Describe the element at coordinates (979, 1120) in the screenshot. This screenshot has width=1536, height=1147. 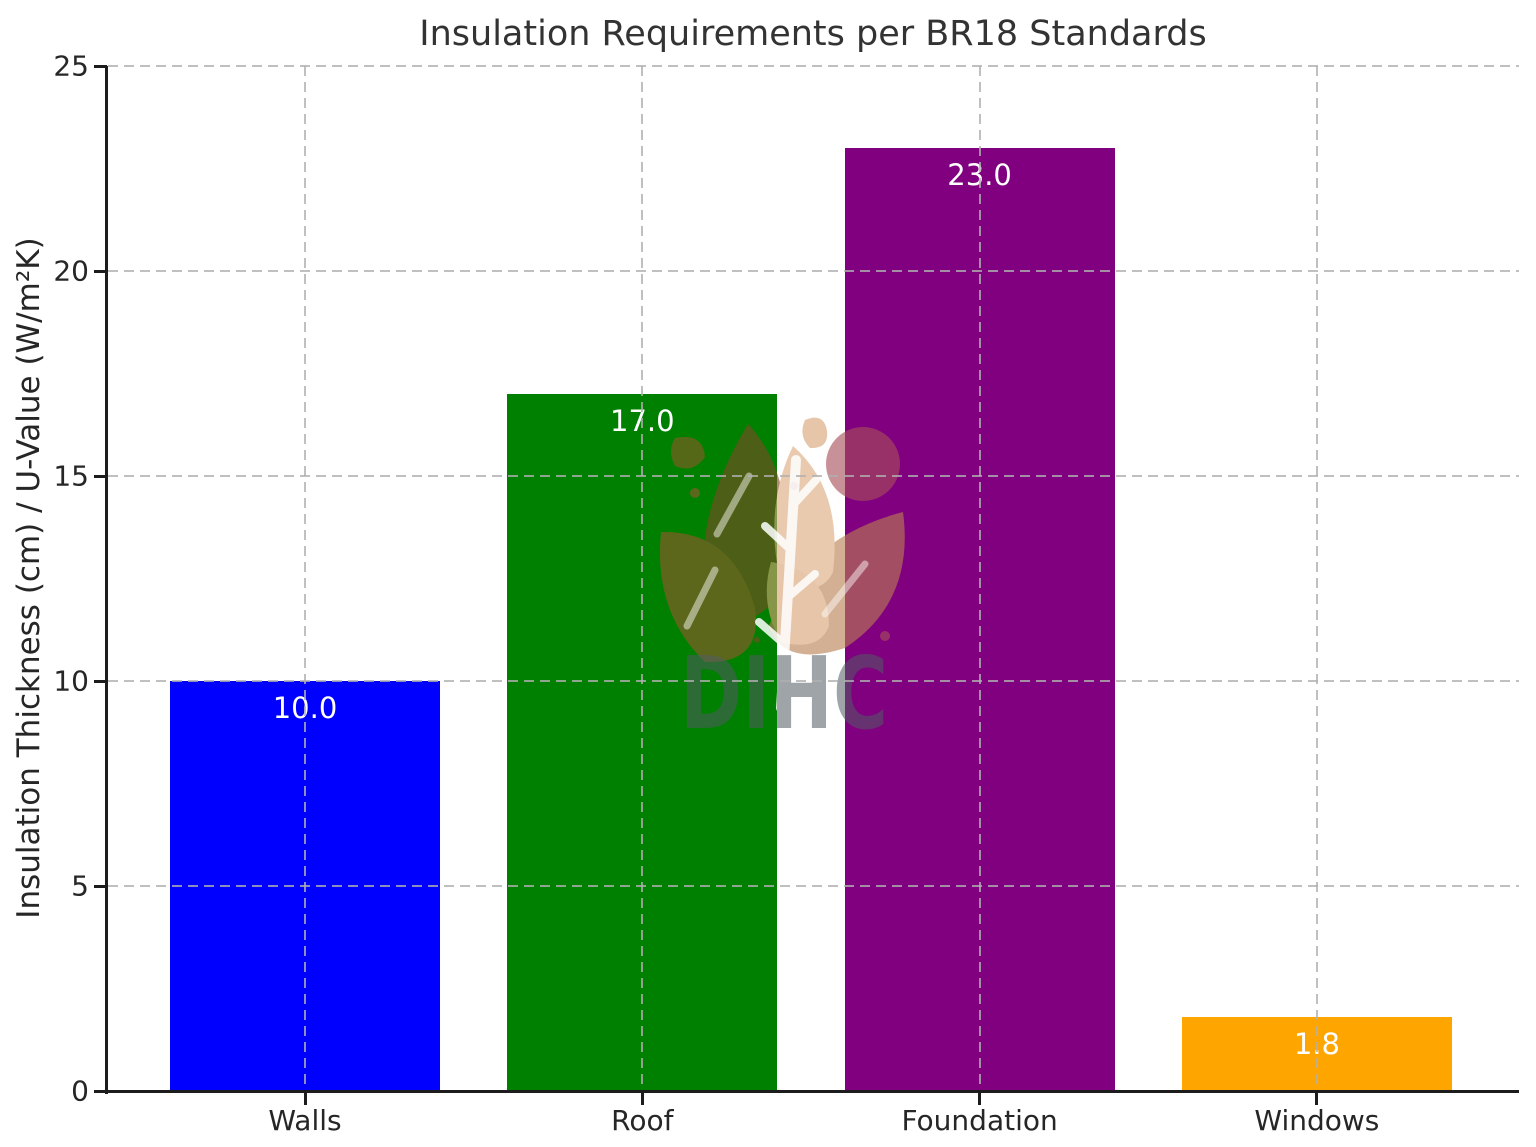
I see `x-tick-label-foundation: Foundation` at that location.